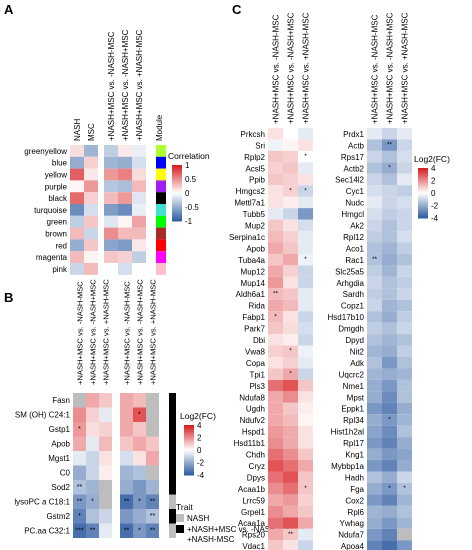 The height and width of the screenshot is (550, 472). What do you see at coordinates (254, 157) in the screenshot?
I see `panel-c-left-row-label: Rplp2` at bounding box center [254, 157].